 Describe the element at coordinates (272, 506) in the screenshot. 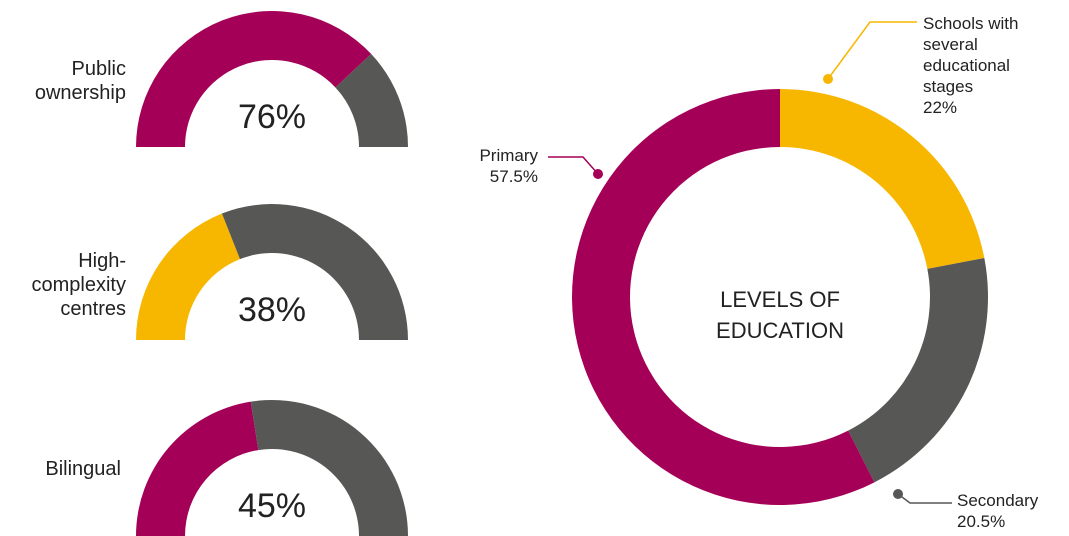

I see `gauge-percent-label: 45%` at that location.